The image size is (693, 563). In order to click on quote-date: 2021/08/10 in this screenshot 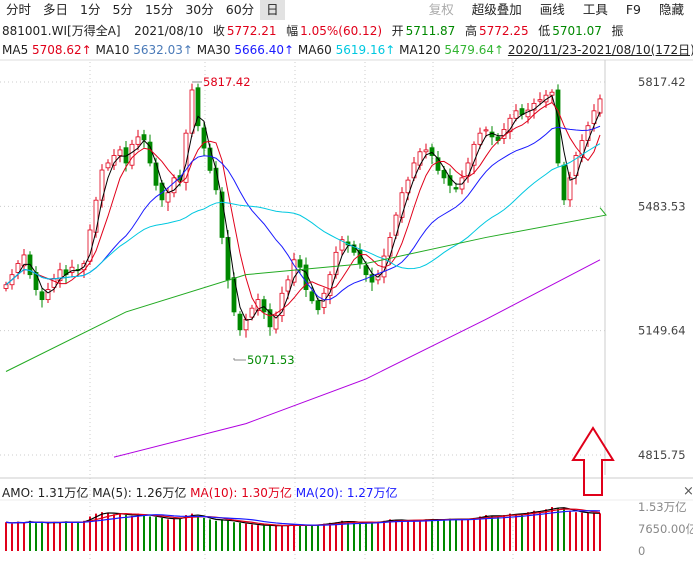, I will do `click(169, 31)`.